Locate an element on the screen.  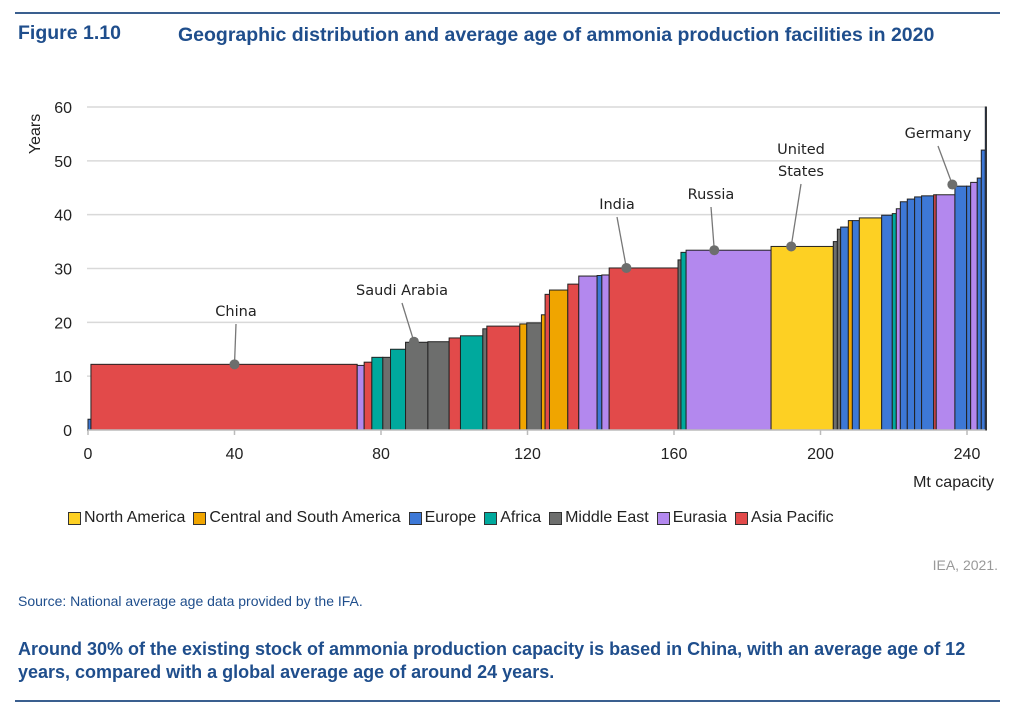
x-tick-label: 200 is located at coordinates (820, 454).